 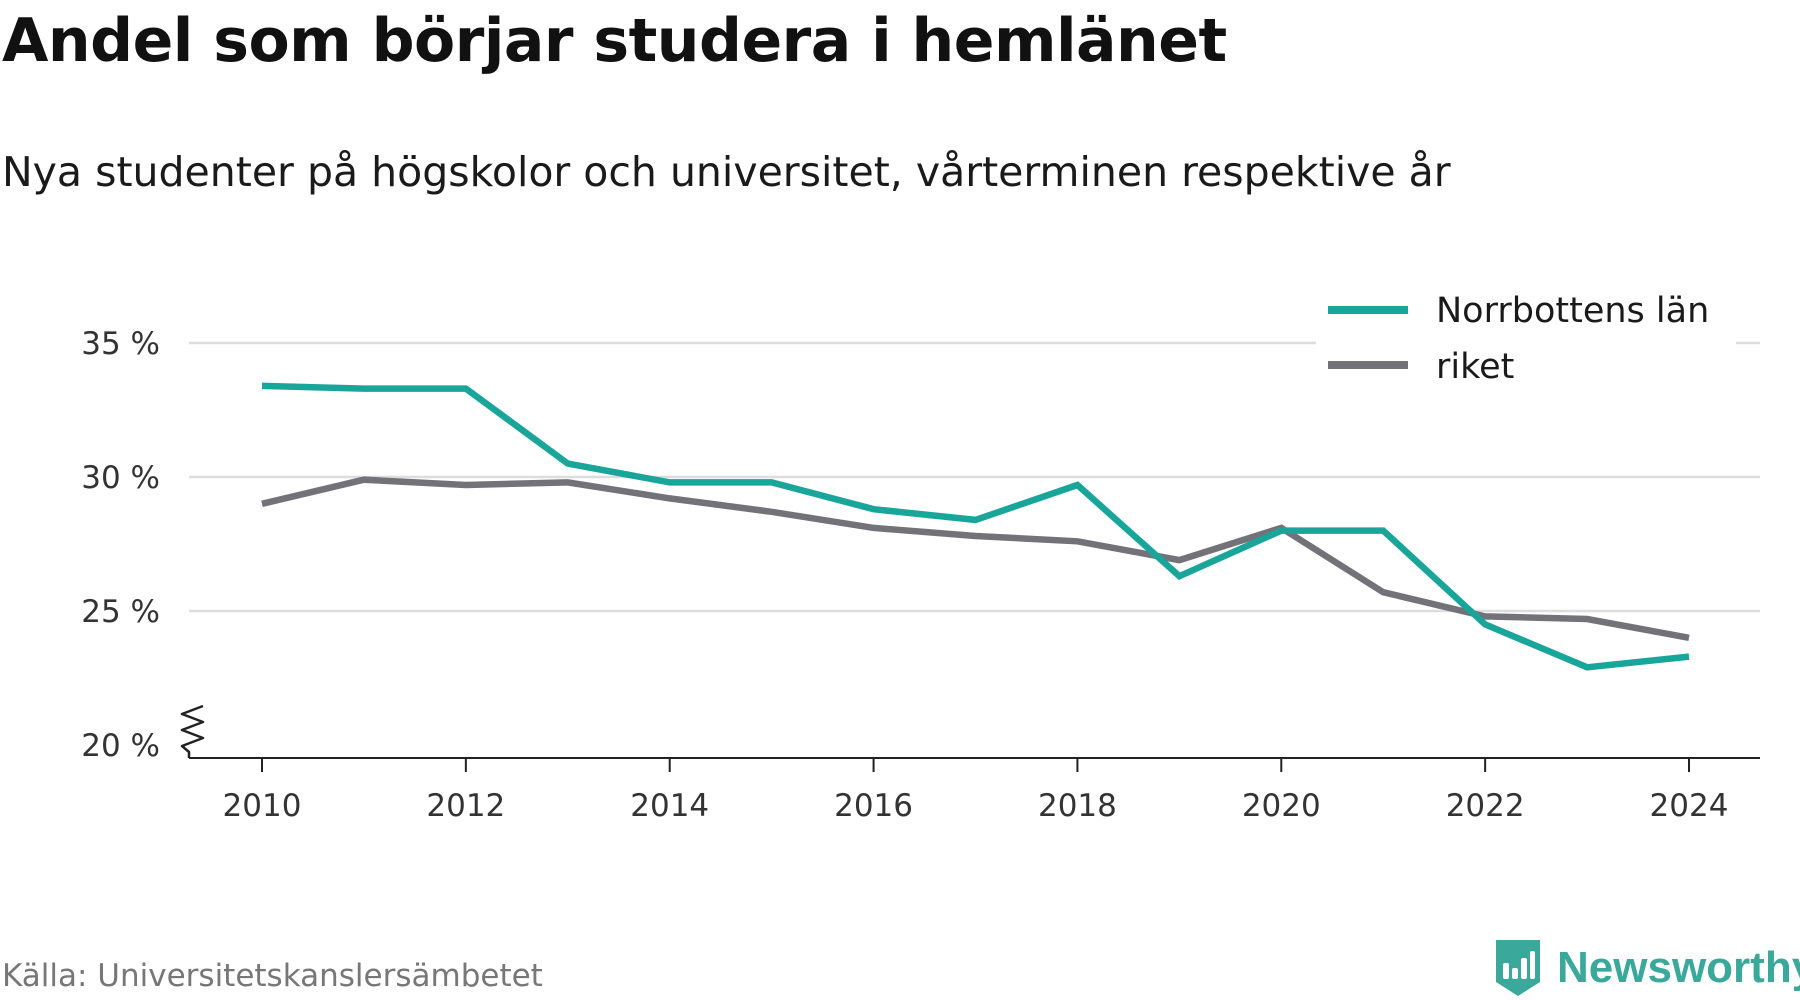 What do you see at coordinates (1077, 806) in the screenshot?
I see `x-tick-label: 2018` at bounding box center [1077, 806].